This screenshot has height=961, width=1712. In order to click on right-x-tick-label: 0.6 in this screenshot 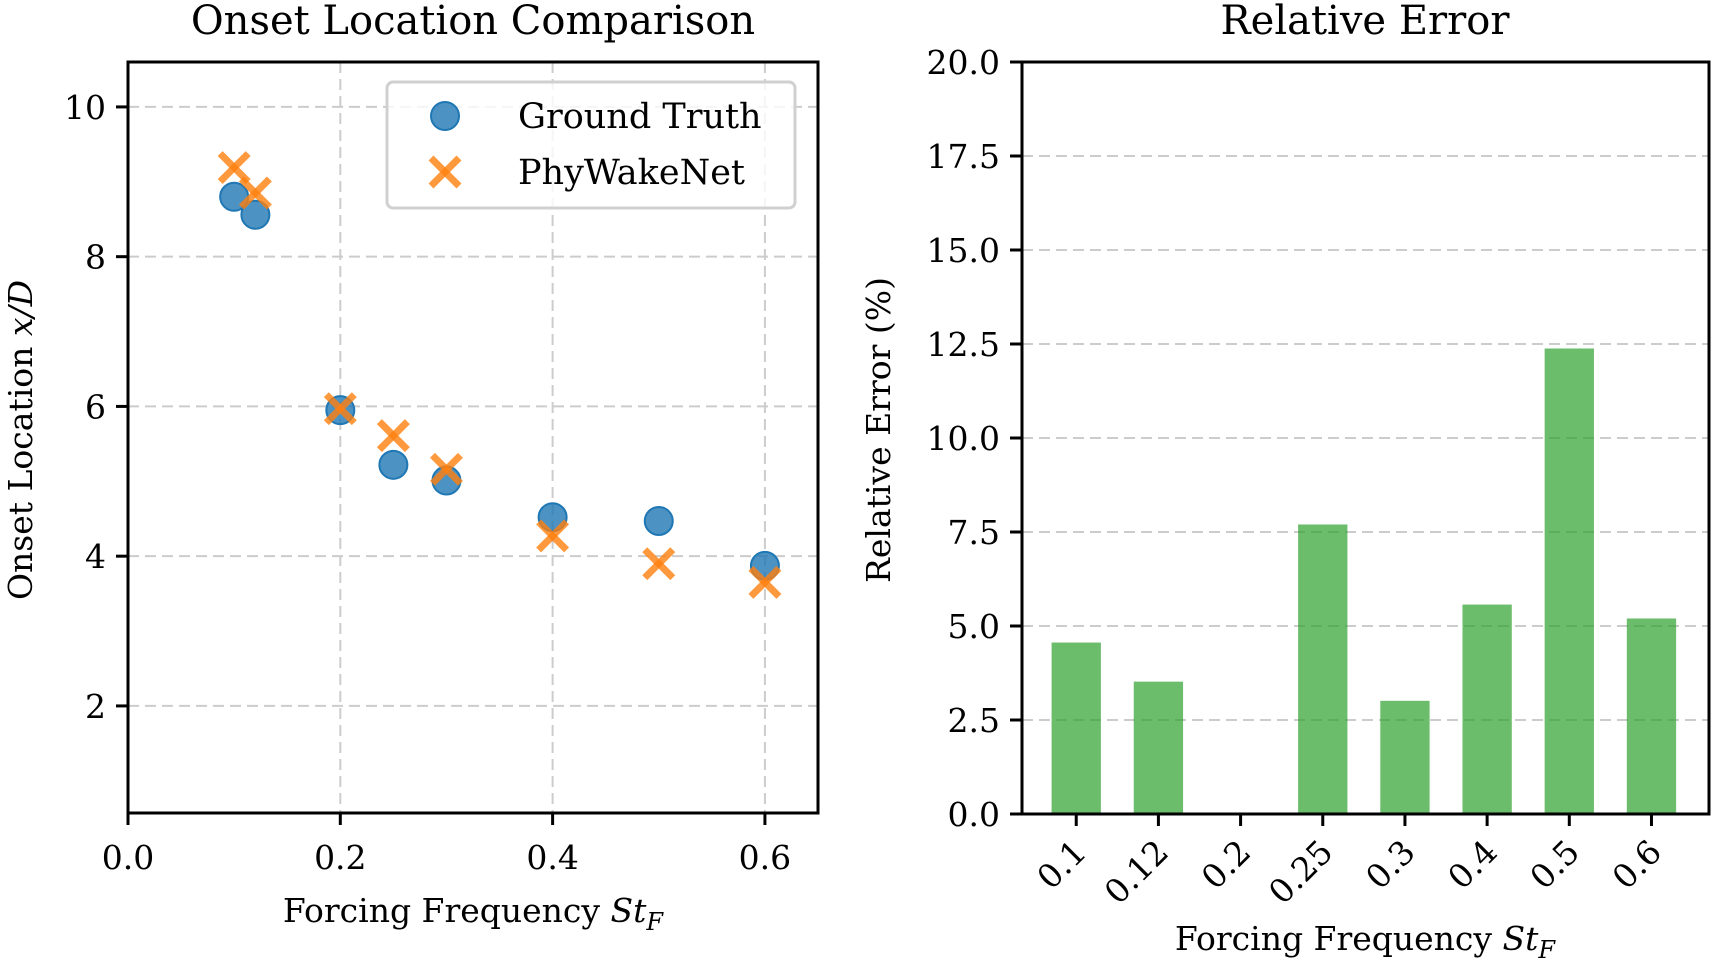, I will do `click(1636, 864)`.